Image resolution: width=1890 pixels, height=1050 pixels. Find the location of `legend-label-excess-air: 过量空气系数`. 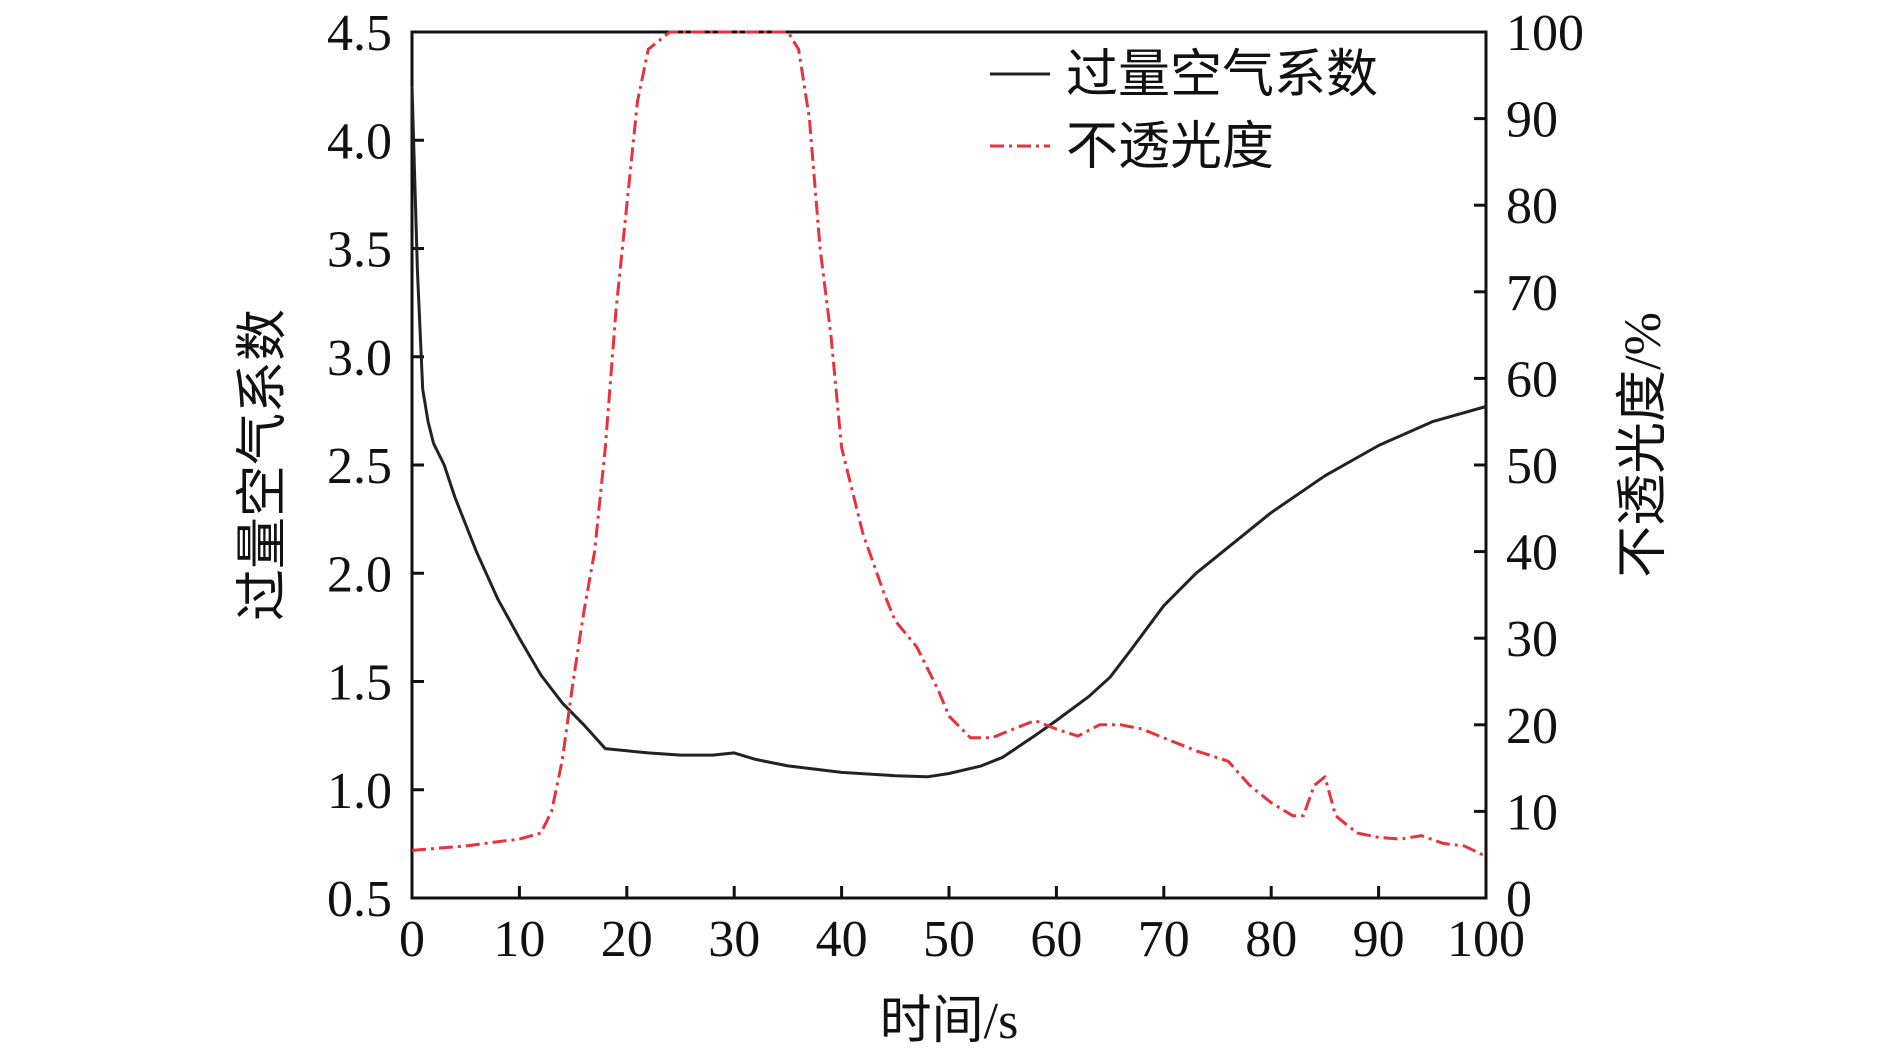

legend-label-excess-air: 过量空气系数 is located at coordinates (1222, 75).